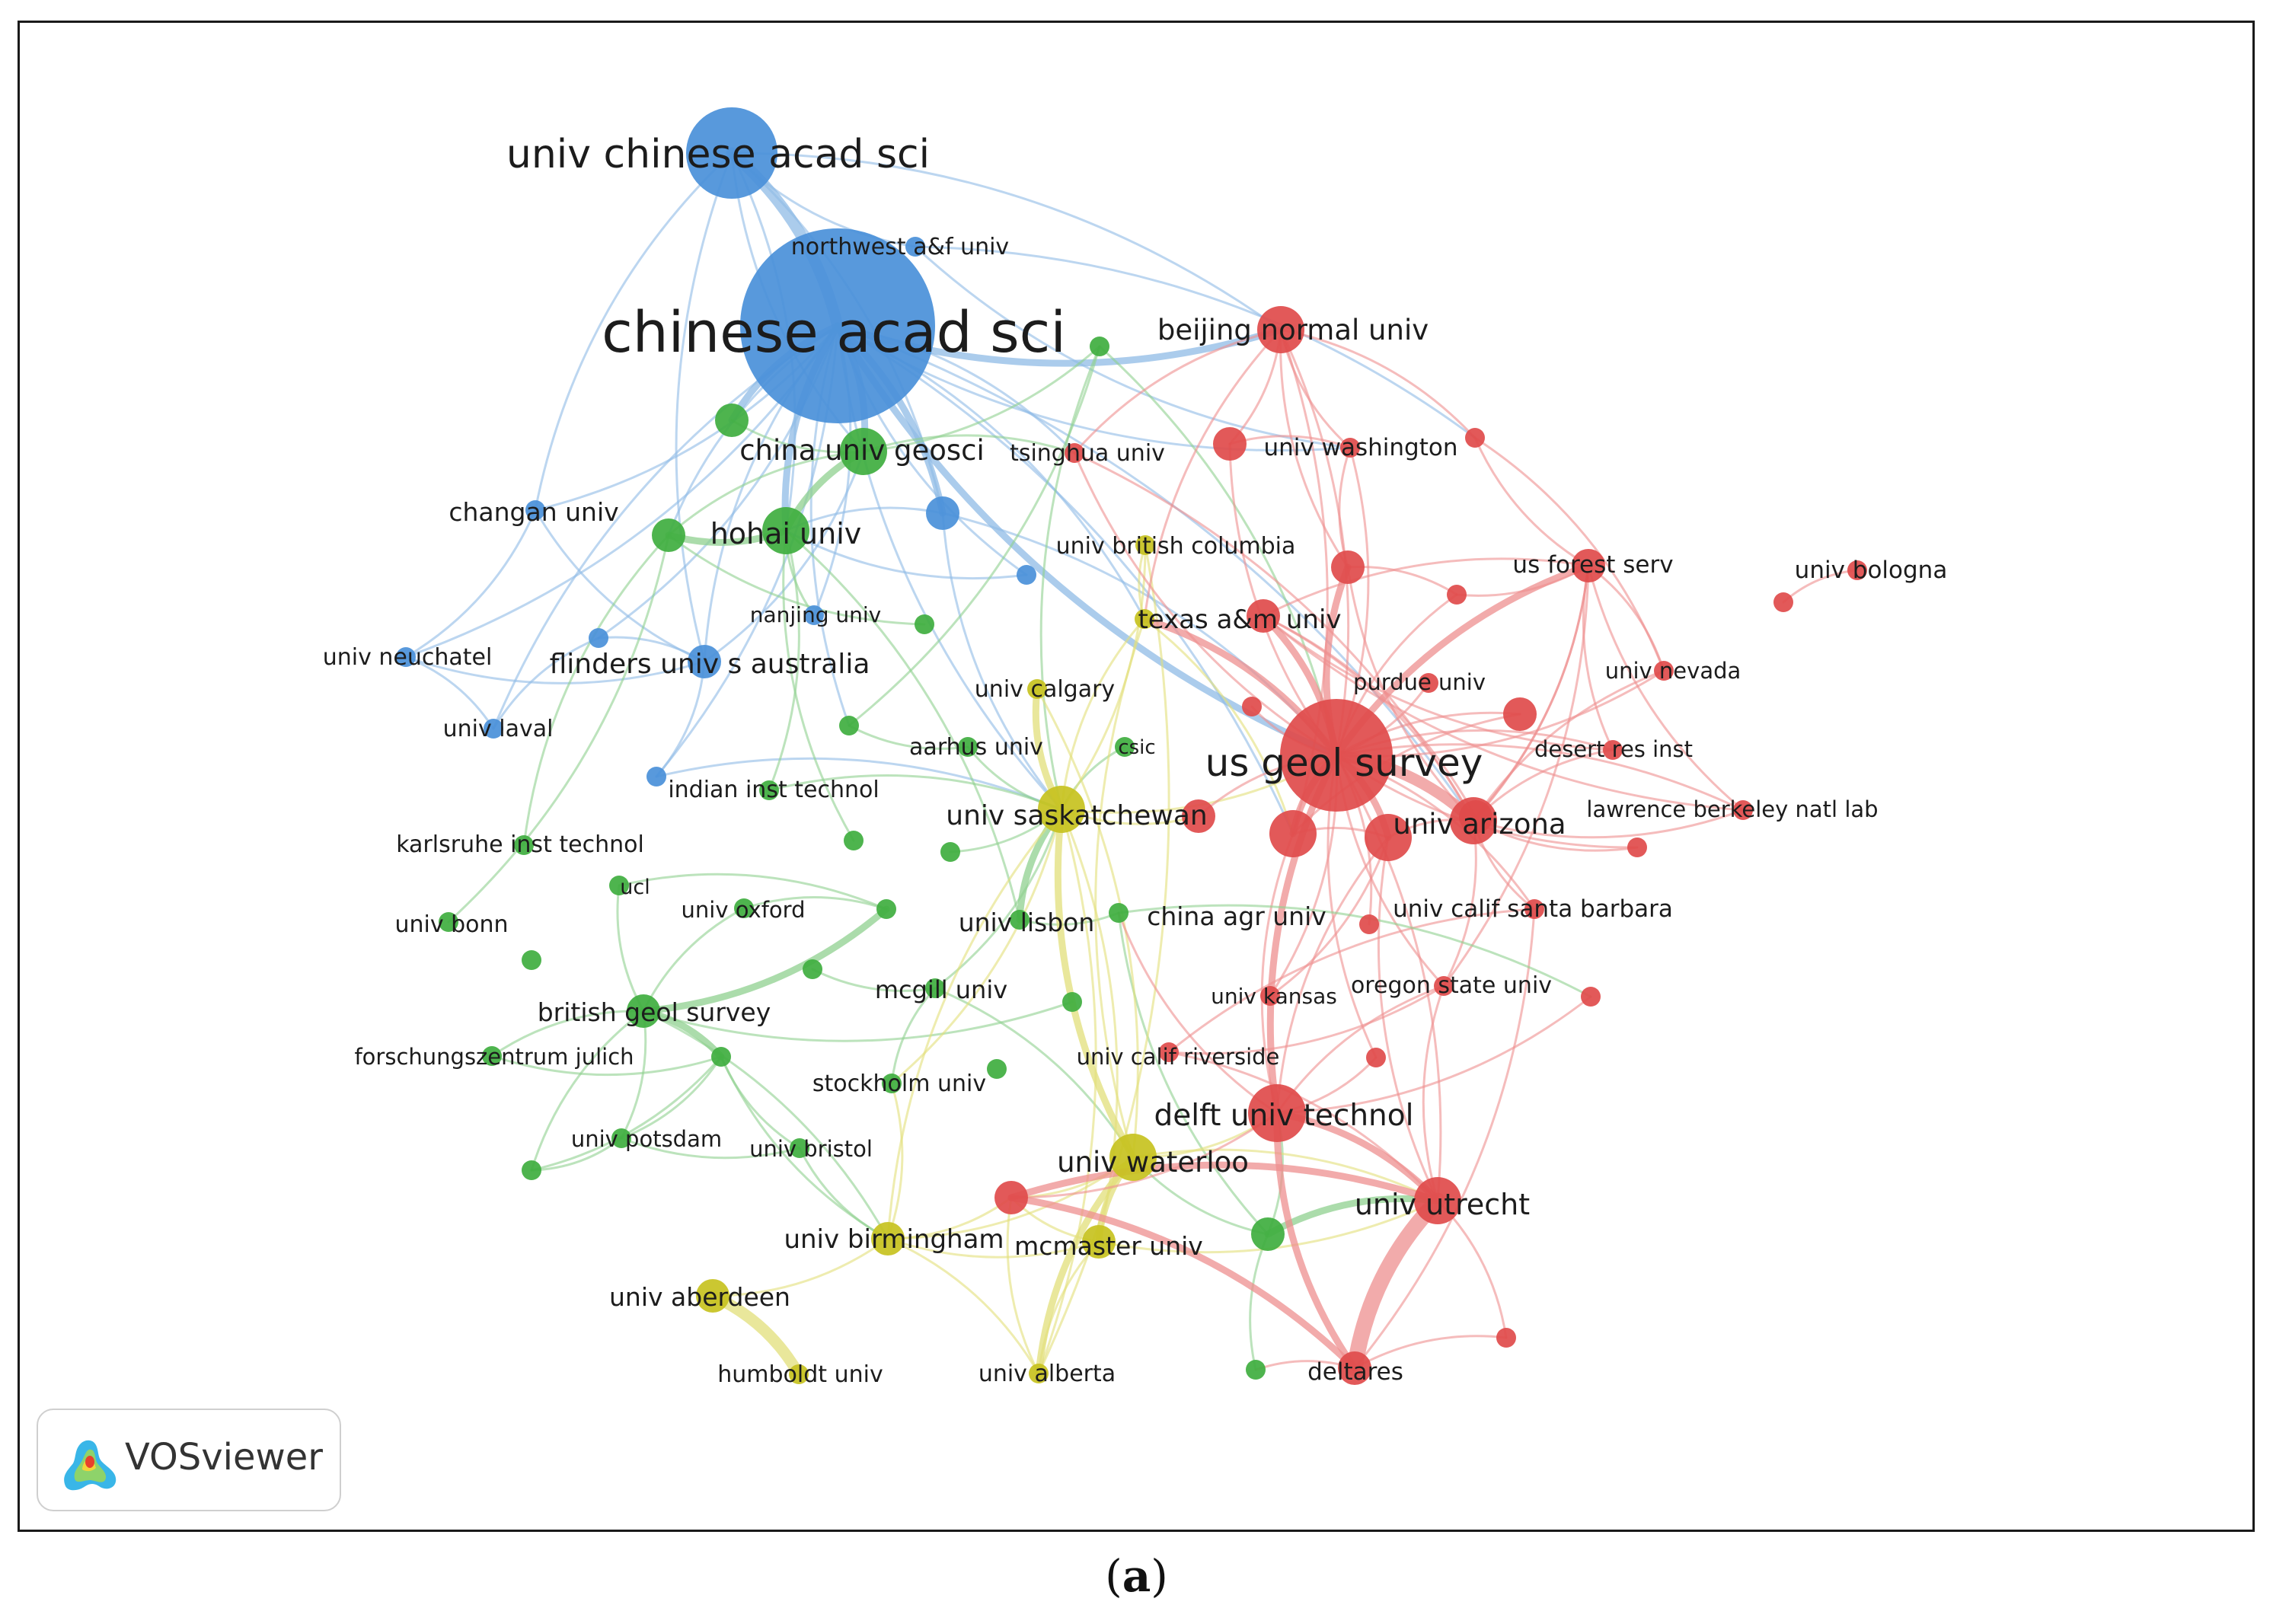 Image resolution: width=2273 pixels, height=1624 pixels. Describe the element at coordinates (732, 421) in the screenshot. I see `node-green-unlabeled-a` at that location.